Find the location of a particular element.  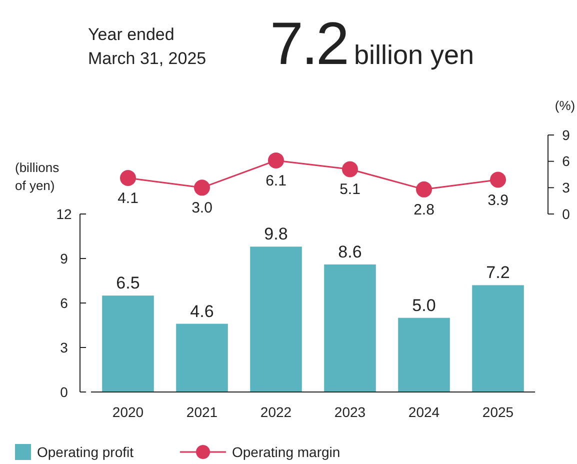

data-label: 4.1 is located at coordinates (128, 199).